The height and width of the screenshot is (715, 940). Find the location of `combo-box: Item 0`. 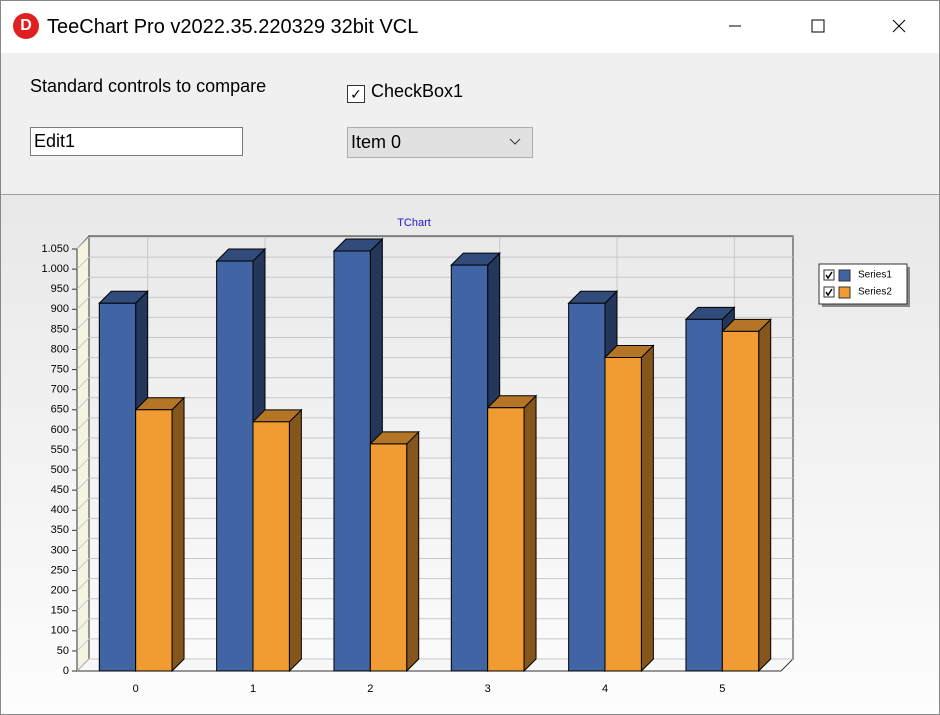

combo-box: Item 0 is located at coordinates (440, 142).